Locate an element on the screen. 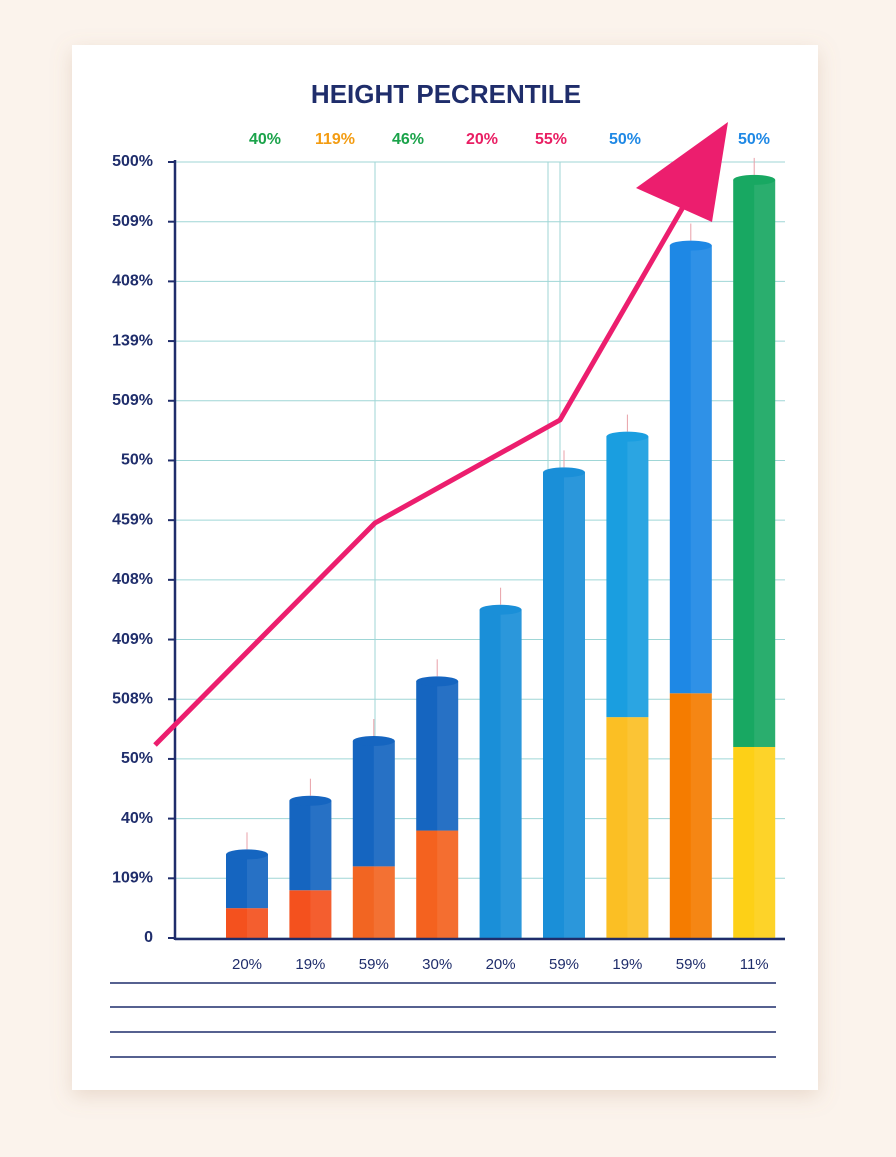 The height and width of the screenshot is (1157, 896). header-label: 20% is located at coordinates (482, 139).